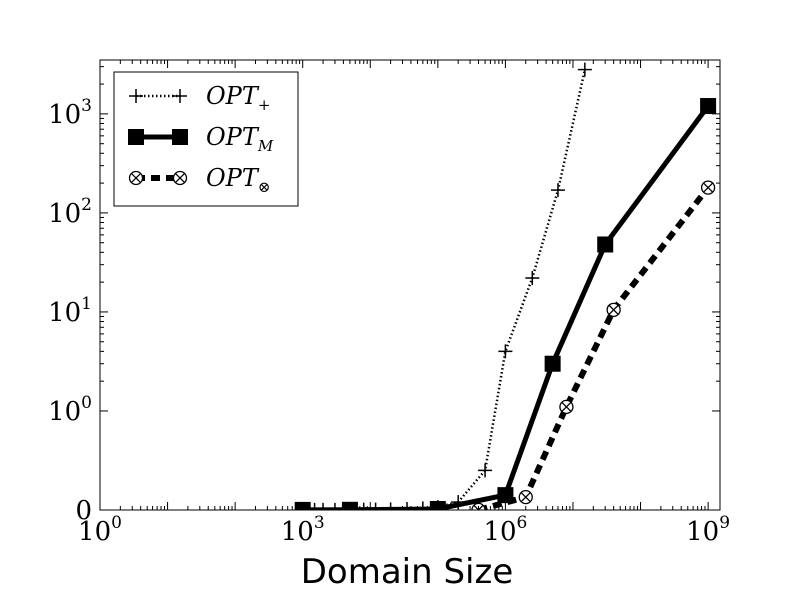 The height and width of the screenshot is (600, 800). What do you see at coordinates (70, 113) in the screenshot?
I see `y-tick-label-5: 10³` at bounding box center [70, 113].